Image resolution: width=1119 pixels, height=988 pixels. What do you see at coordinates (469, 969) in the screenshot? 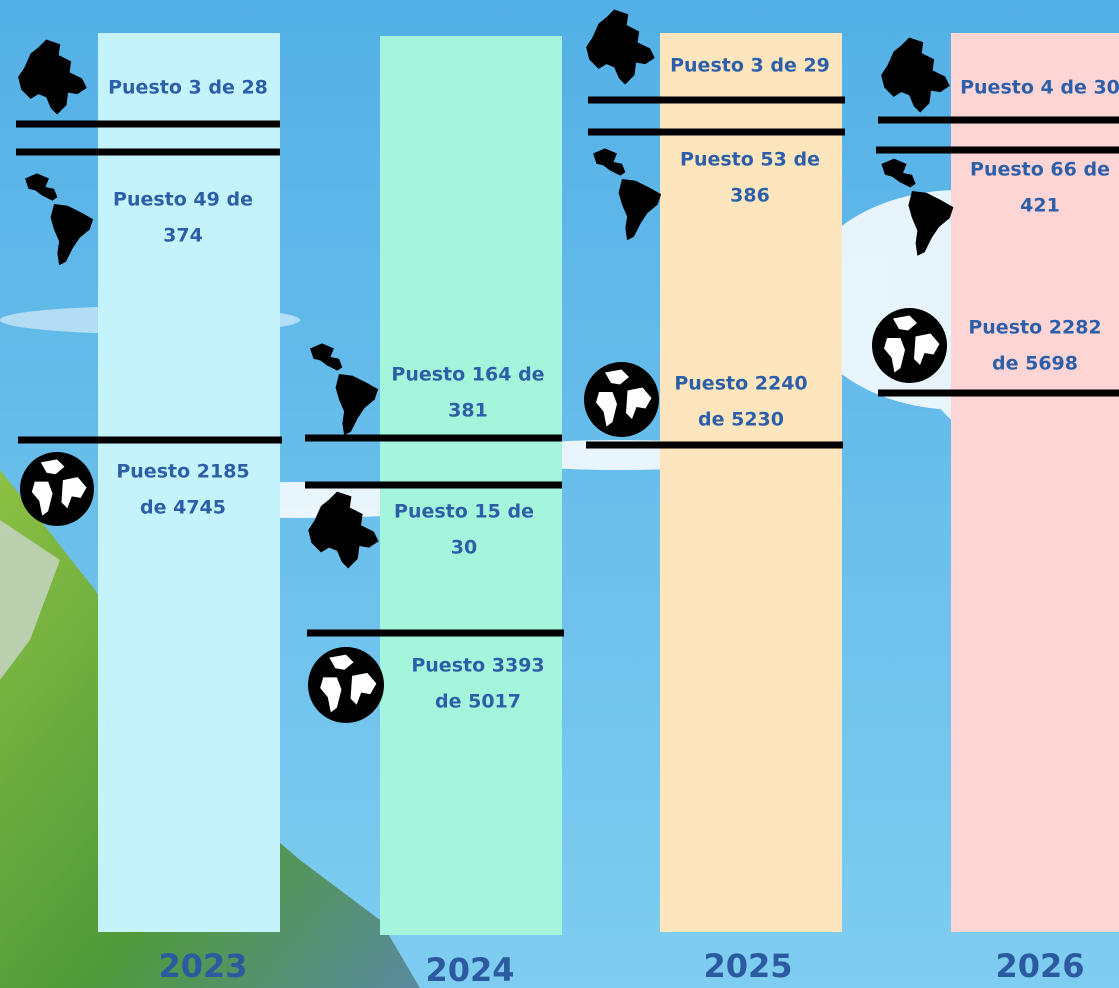
I see `year-label: 2024` at bounding box center [469, 969].